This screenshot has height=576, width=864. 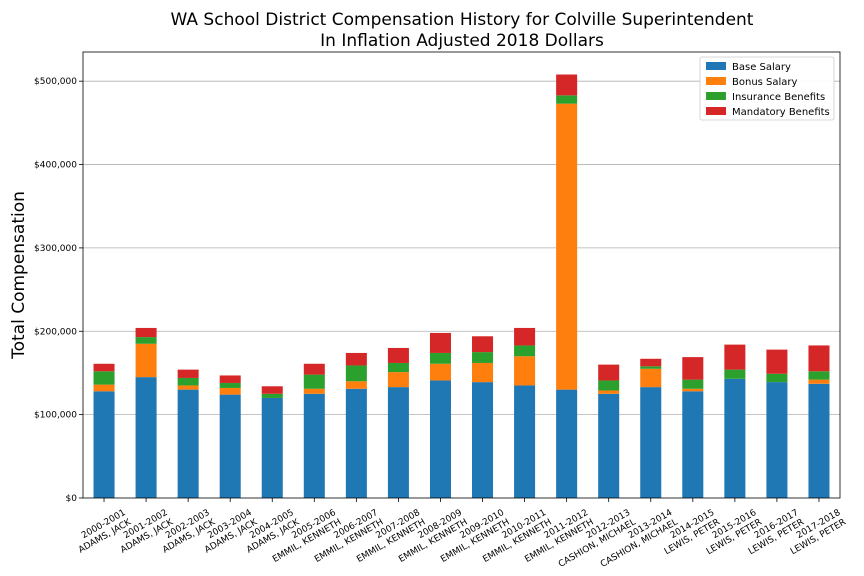 I want to click on y-tick-label: $500,000, so click(x=55, y=82).